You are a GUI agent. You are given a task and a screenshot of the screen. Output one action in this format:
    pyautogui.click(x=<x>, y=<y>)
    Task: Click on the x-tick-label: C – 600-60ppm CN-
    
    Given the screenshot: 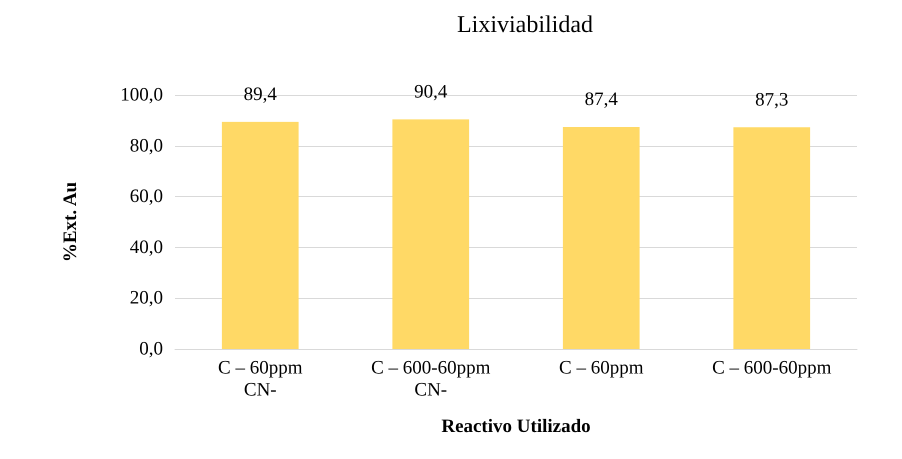 What is the action you would take?
    pyautogui.click(x=431, y=379)
    